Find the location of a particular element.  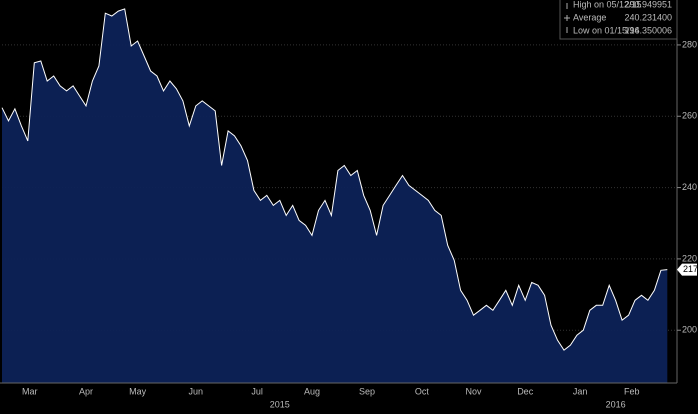

x-tick-label: Jun is located at coordinates (196, 391).